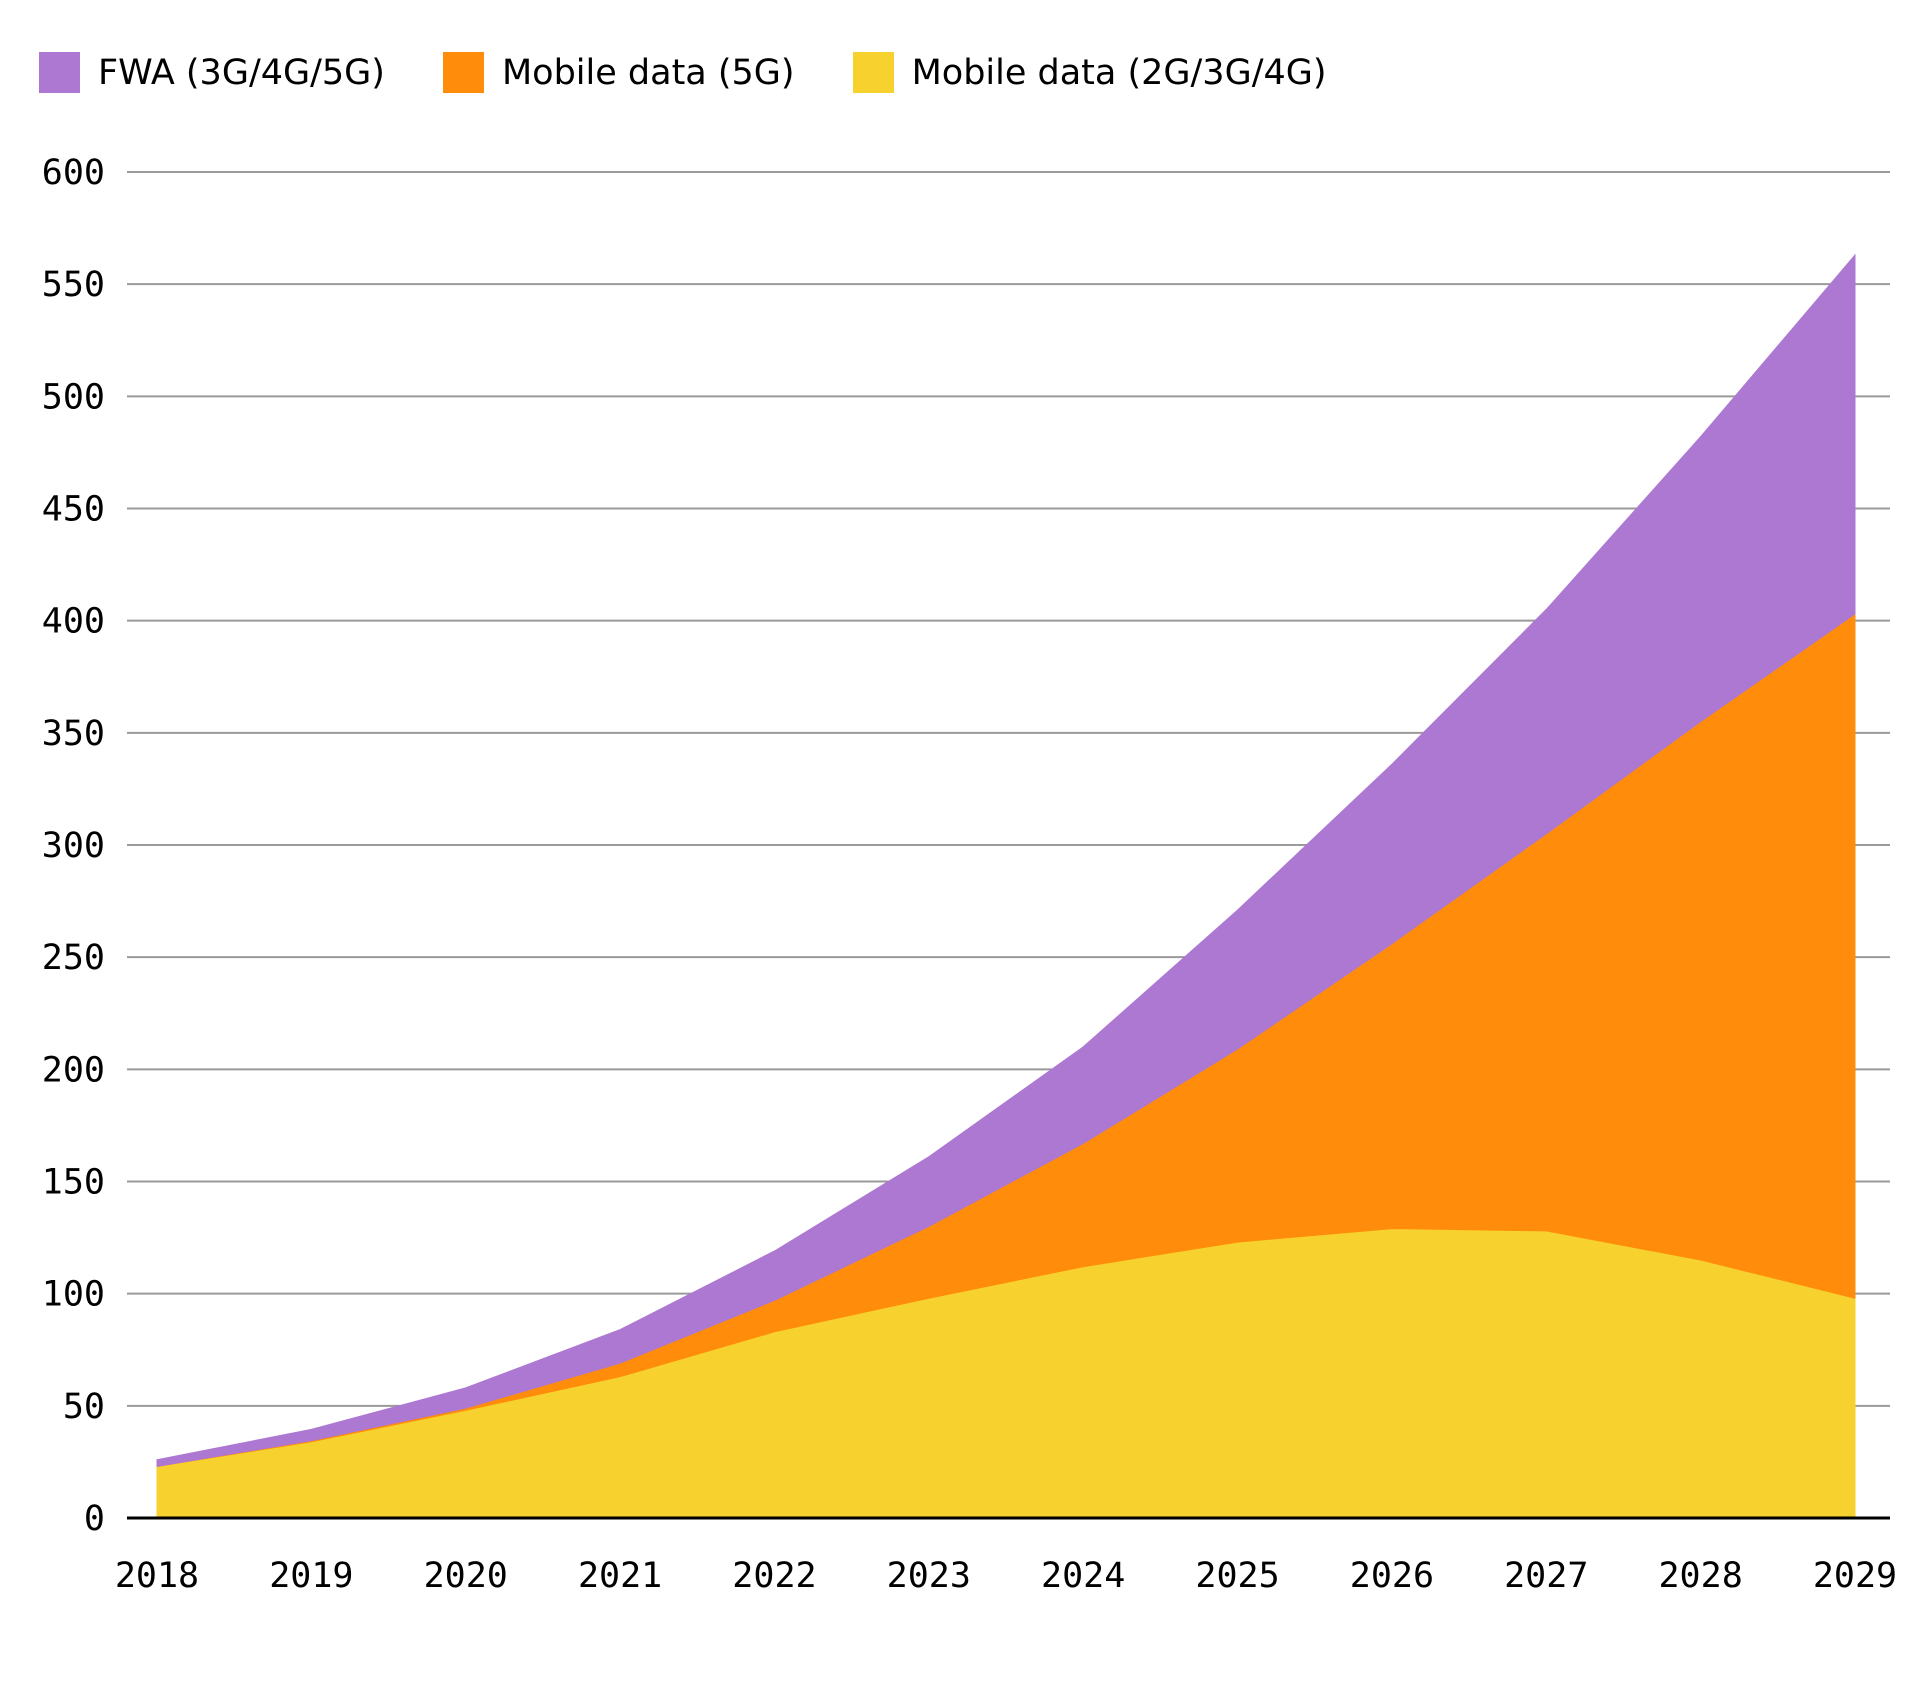  Describe the element at coordinates (1700, 1576) in the screenshot. I see `x-tick-label: 2028` at that location.